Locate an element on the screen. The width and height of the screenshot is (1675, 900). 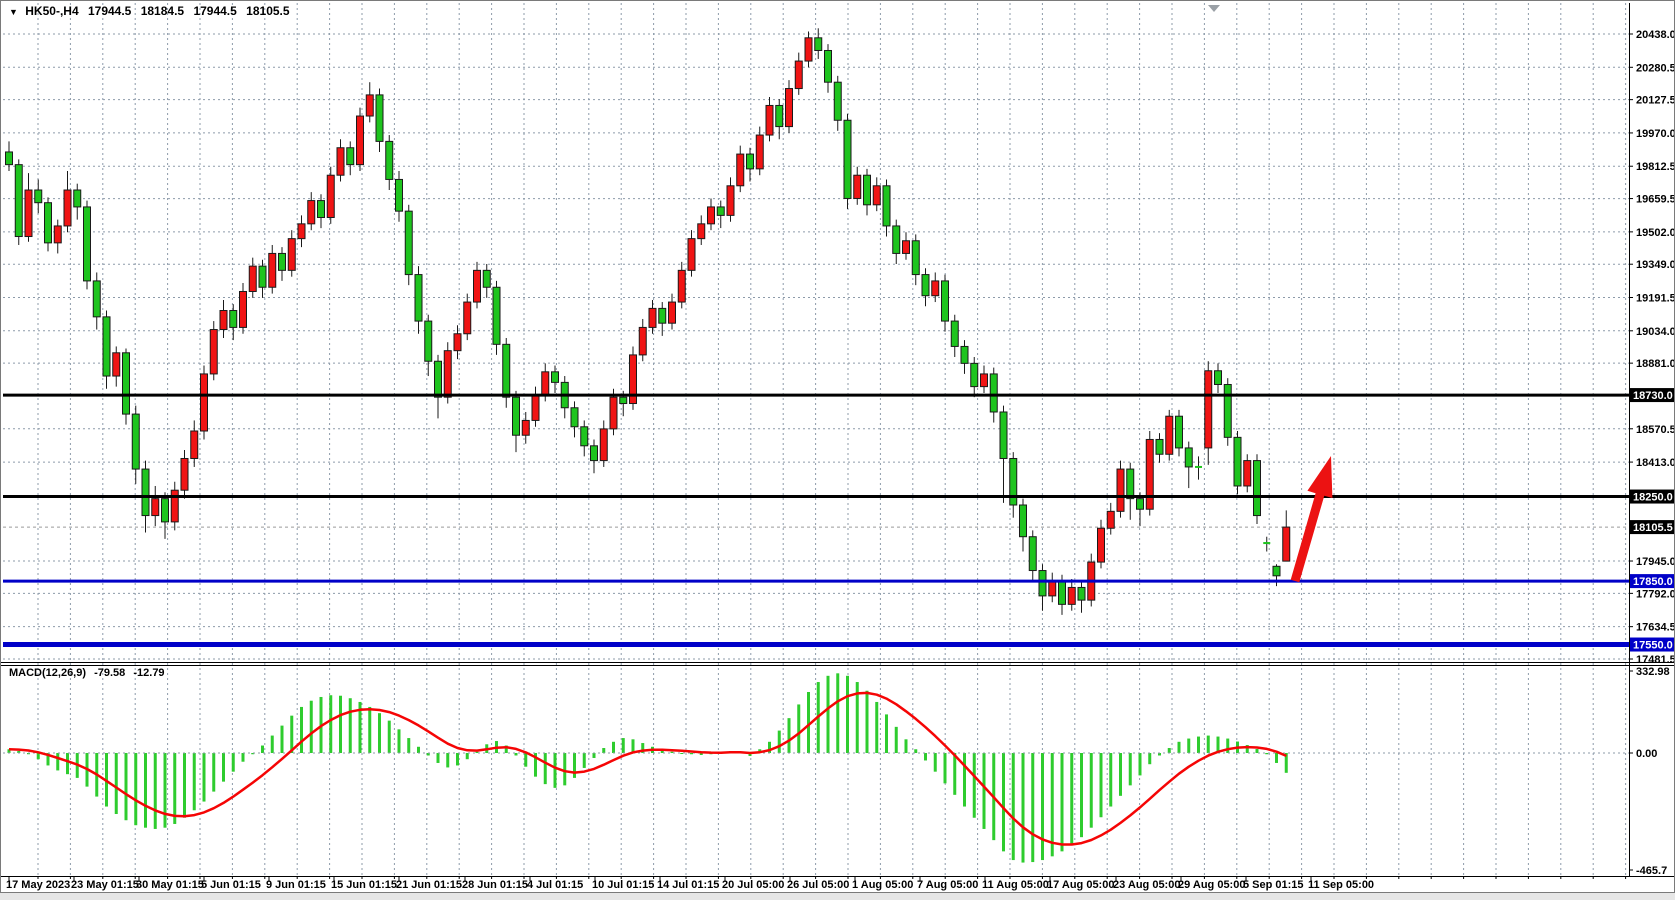
price-label: 17792.0 is located at coordinates (1655, 594).